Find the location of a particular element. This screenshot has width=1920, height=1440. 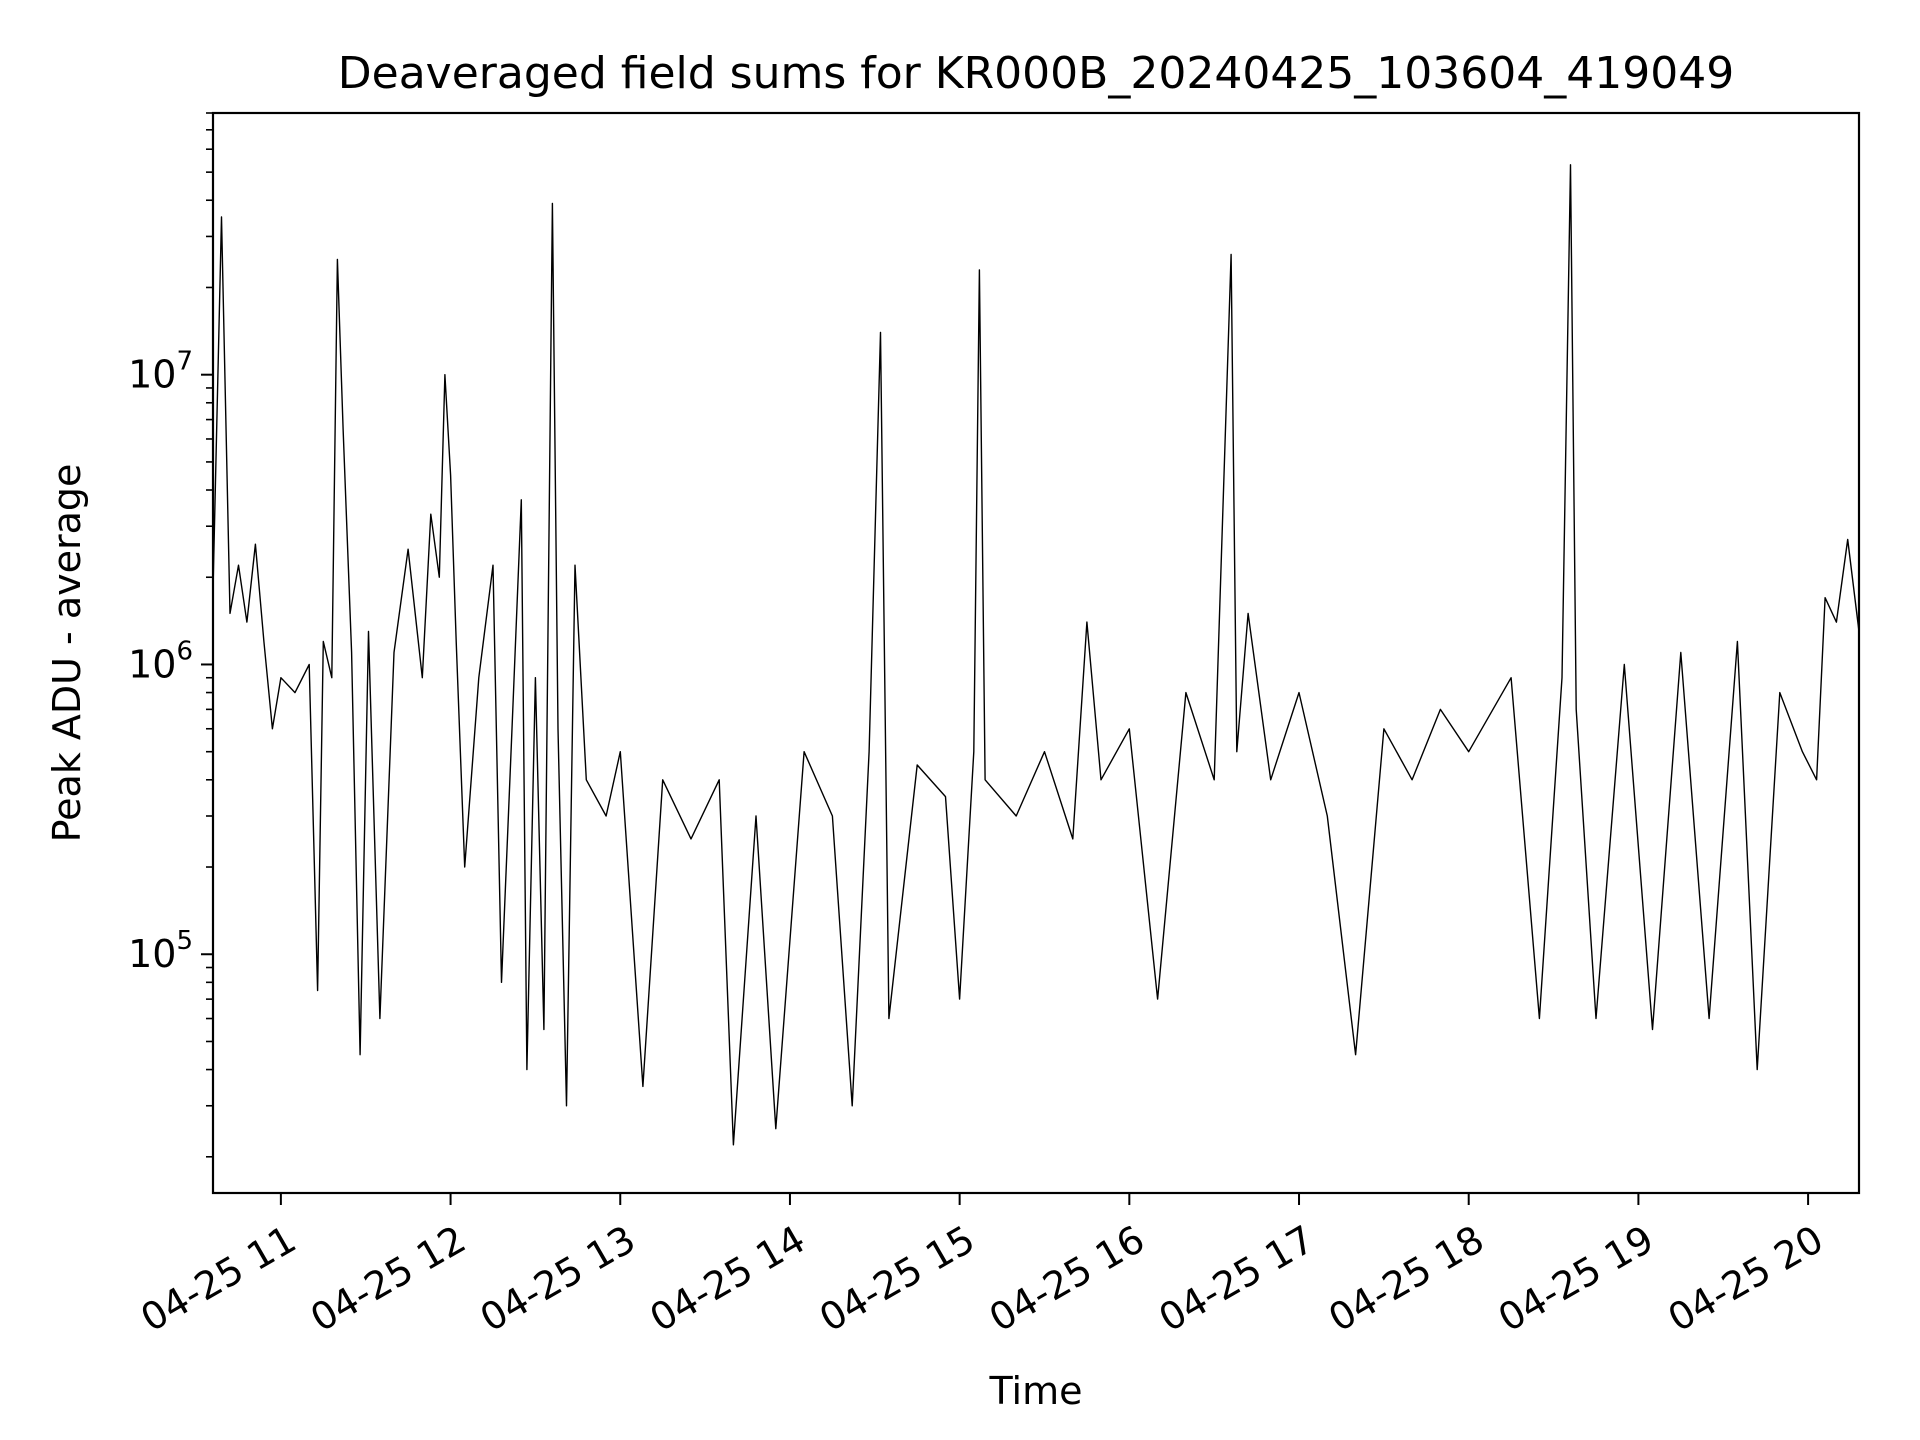

x-tick-label: 04-25 11 is located at coordinates (218, 1279).